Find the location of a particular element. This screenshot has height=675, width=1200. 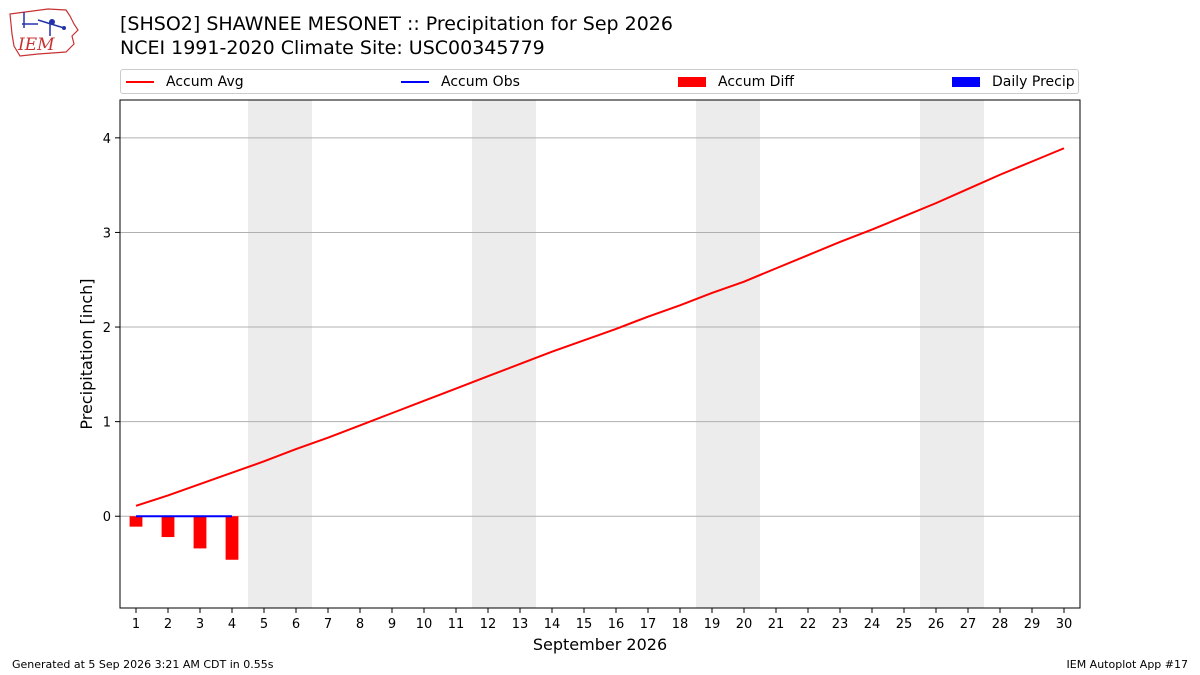

y-tick-label: 4 is located at coordinates (107, 139).